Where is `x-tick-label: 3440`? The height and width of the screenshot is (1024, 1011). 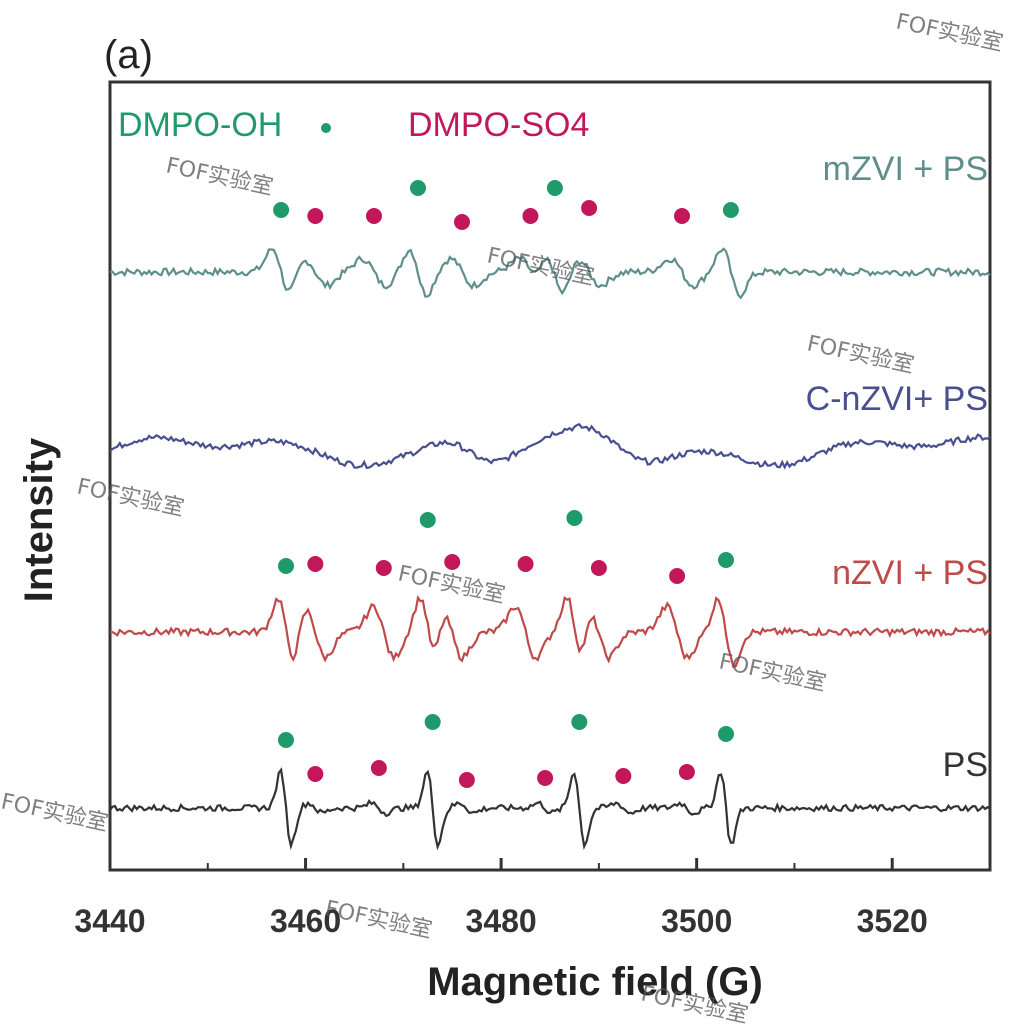 x-tick-label: 3440 is located at coordinates (109, 921).